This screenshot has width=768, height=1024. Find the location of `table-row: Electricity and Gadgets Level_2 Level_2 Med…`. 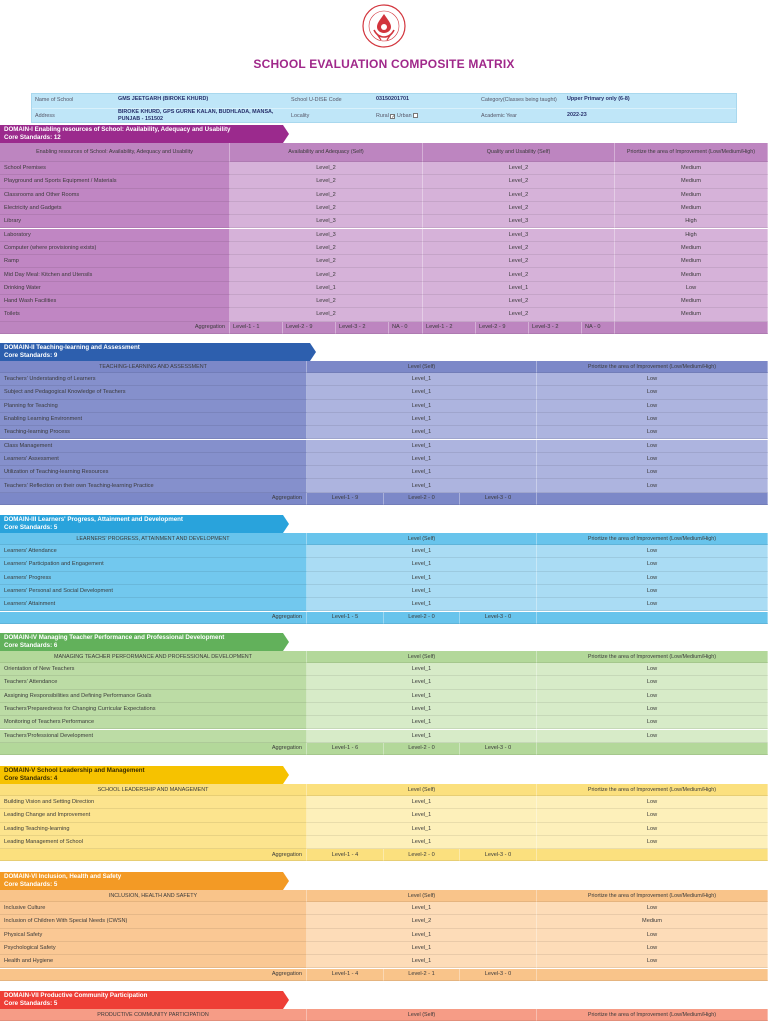

table-row: Electricity and Gadgets Level_2 Level_2 Med… is located at coordinates (384, 208).